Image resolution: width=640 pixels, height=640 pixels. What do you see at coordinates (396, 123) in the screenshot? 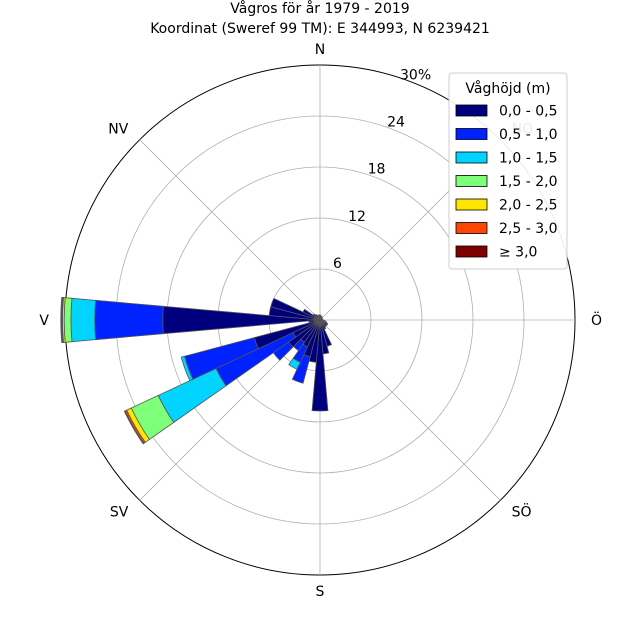
I see `ring-tick-label: 24` at bounding box center [396, 123].